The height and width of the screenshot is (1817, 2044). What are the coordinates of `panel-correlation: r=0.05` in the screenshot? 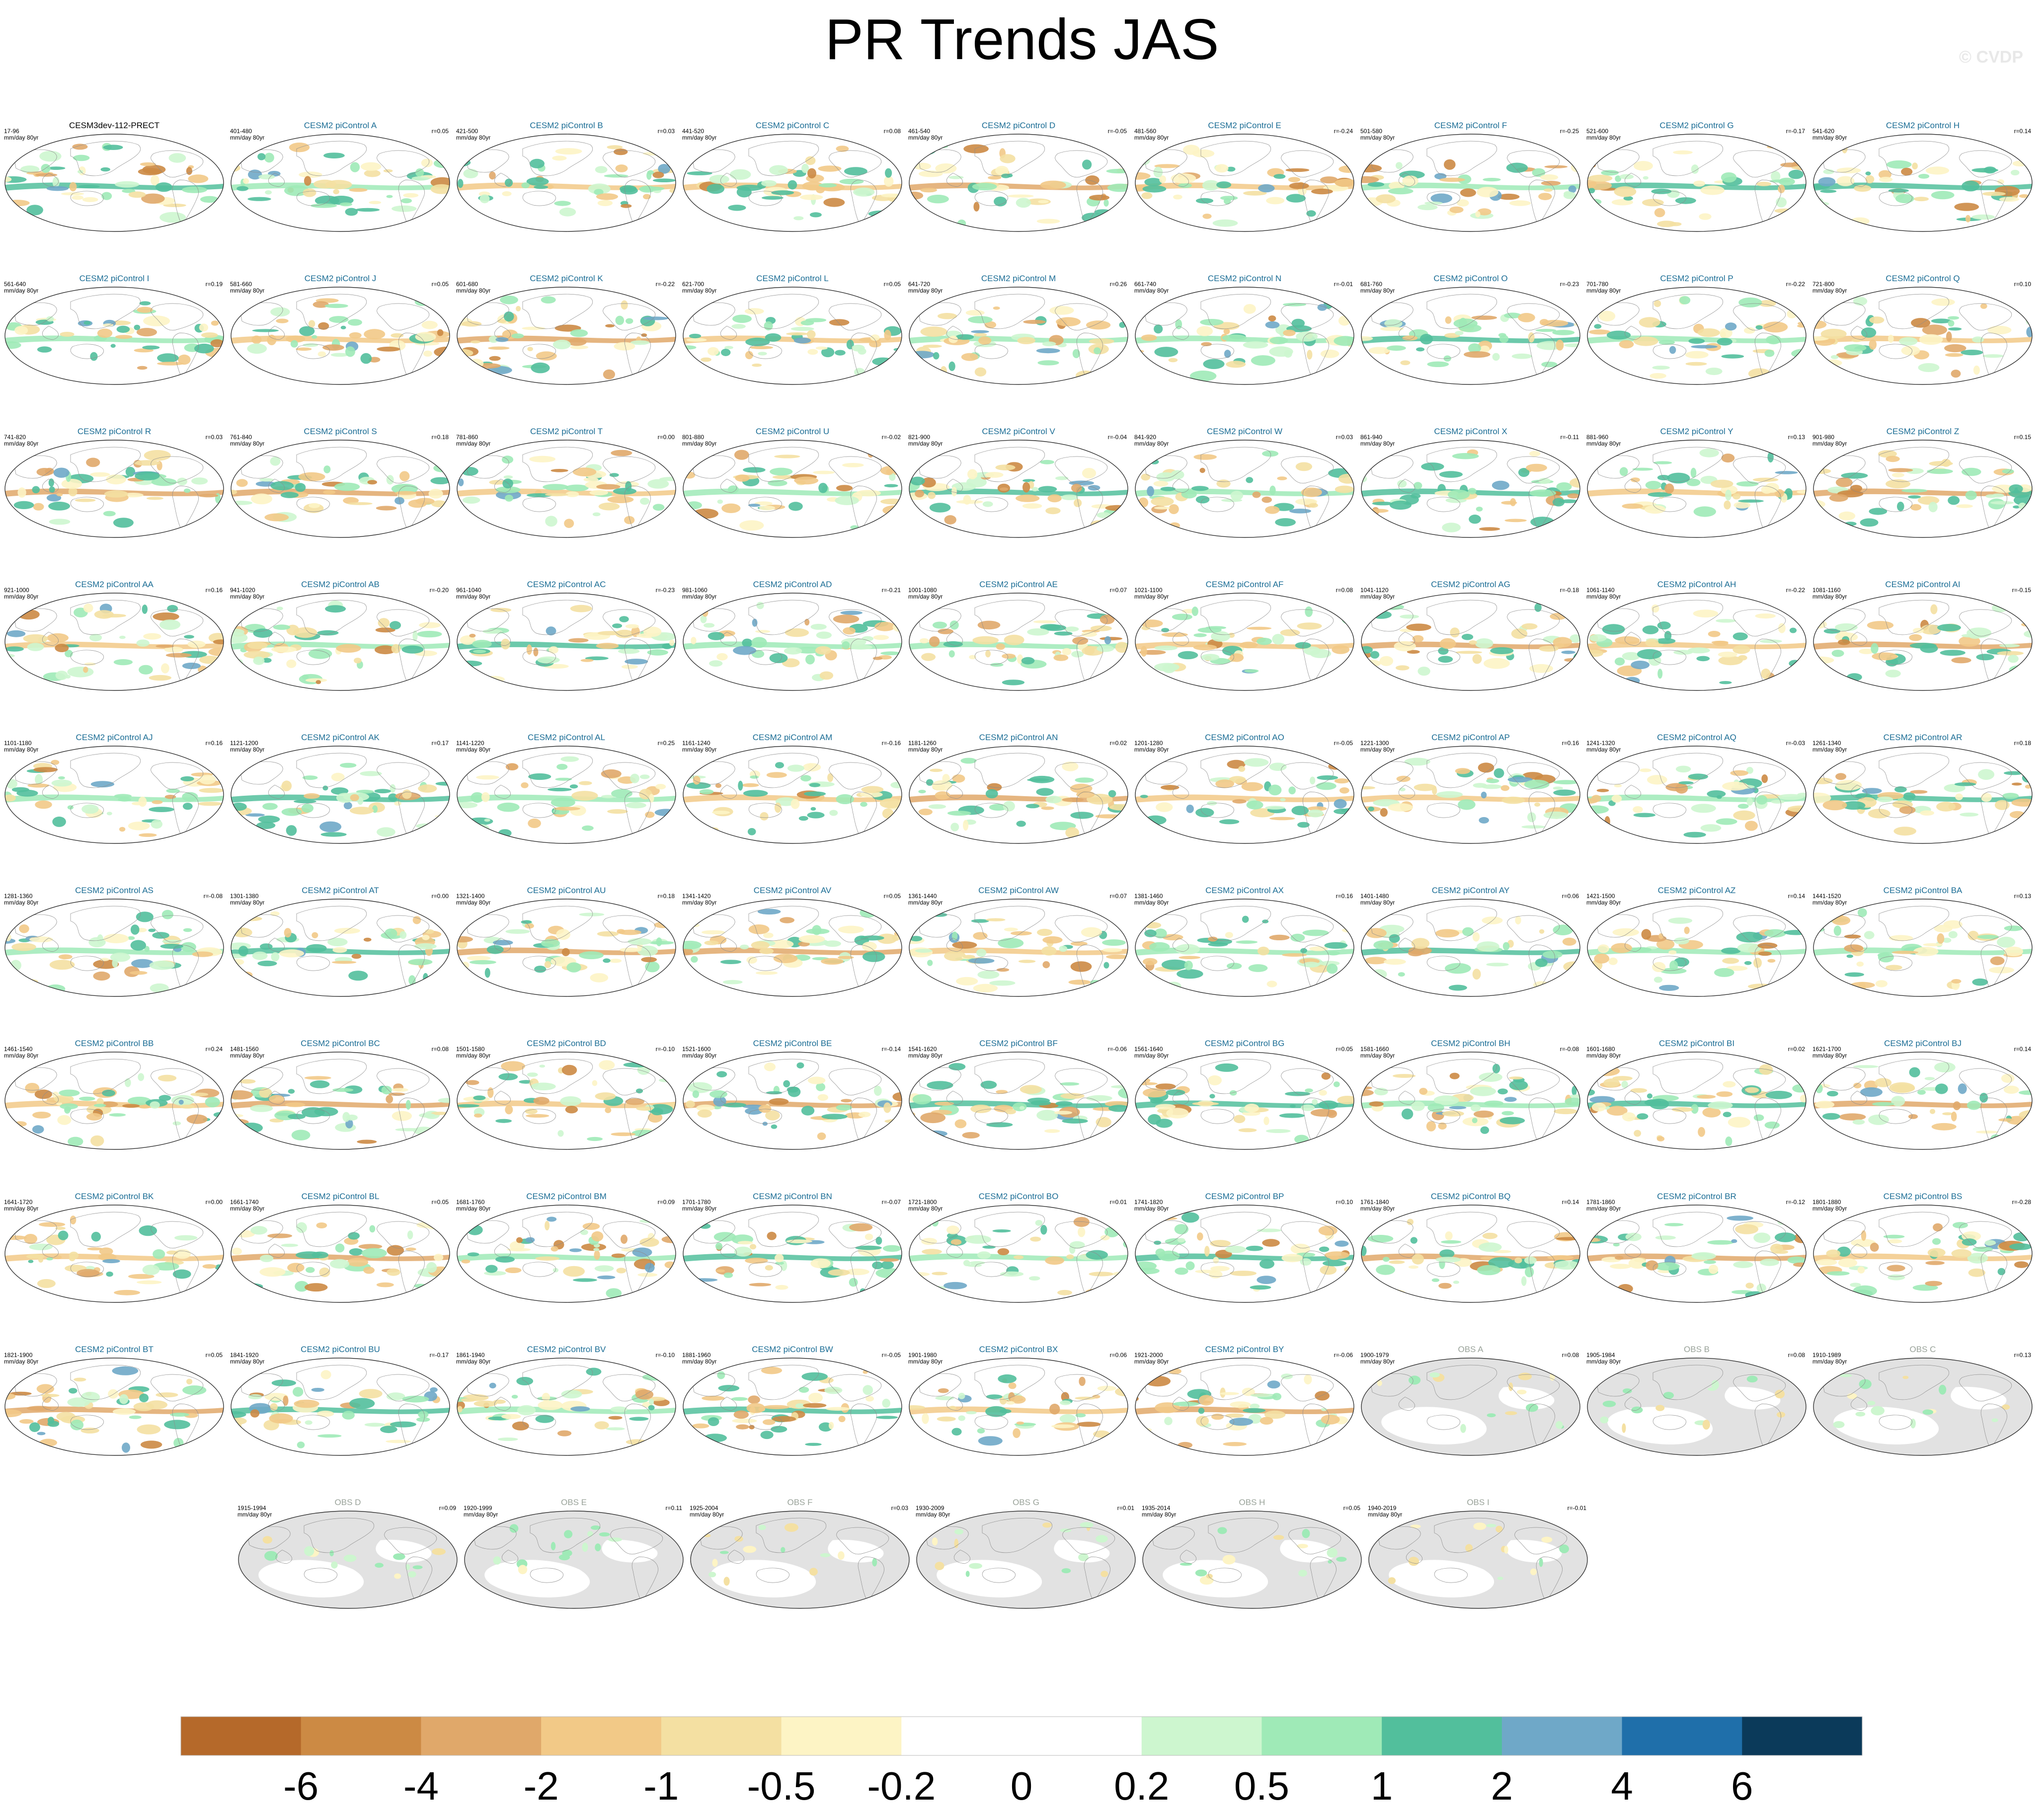 It's located at (892, 896).